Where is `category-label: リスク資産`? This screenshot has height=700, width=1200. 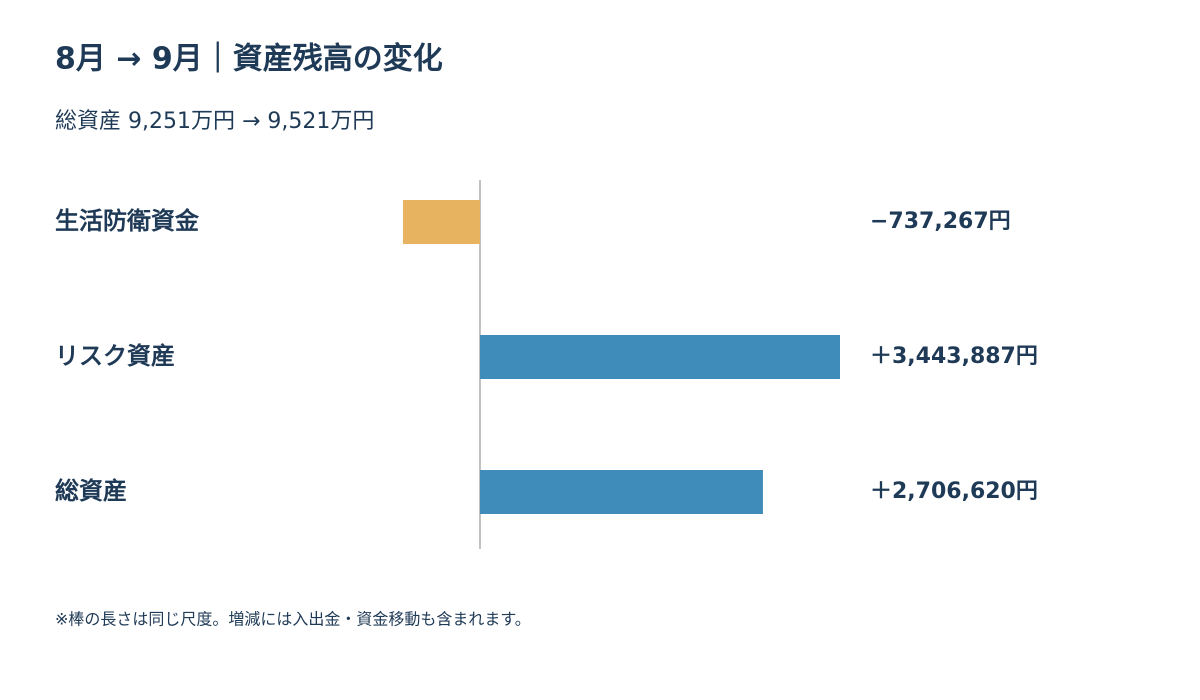 category-label: リスク資産 is located at coordinates (115, 356).